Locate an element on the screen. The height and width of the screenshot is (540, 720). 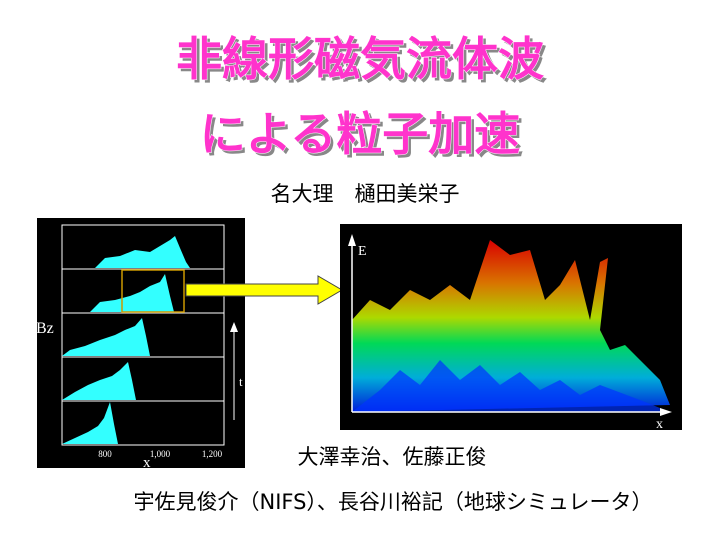
collaborators: 宇佐見俊介（NIFS）、長谷川裕記（地球シミュレータ） is located at coordinates (392, 502).